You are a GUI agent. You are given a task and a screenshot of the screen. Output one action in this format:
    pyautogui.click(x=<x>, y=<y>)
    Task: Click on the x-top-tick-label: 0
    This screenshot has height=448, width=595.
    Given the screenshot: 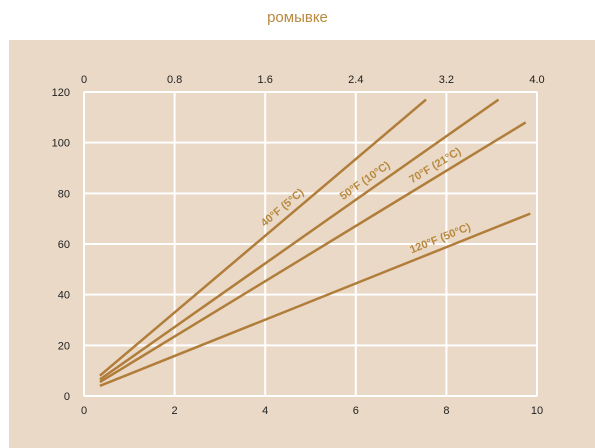 What is the action you would take?
    pyautogui.click(x=84, y=80)
    